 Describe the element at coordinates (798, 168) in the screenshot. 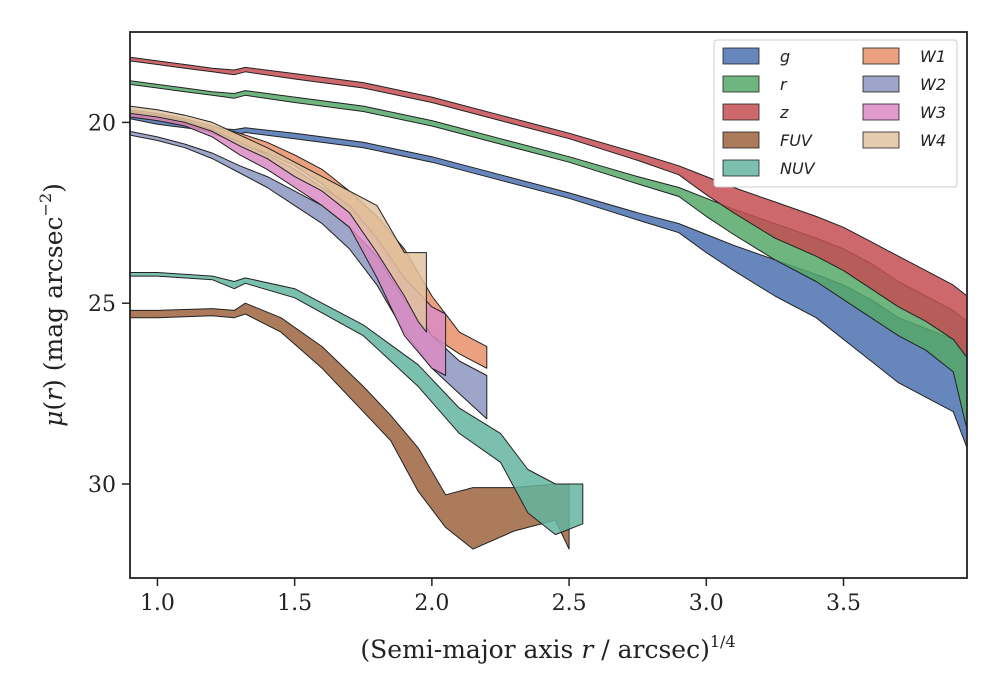

I see `legend-label-nuv: NUV` at that location.